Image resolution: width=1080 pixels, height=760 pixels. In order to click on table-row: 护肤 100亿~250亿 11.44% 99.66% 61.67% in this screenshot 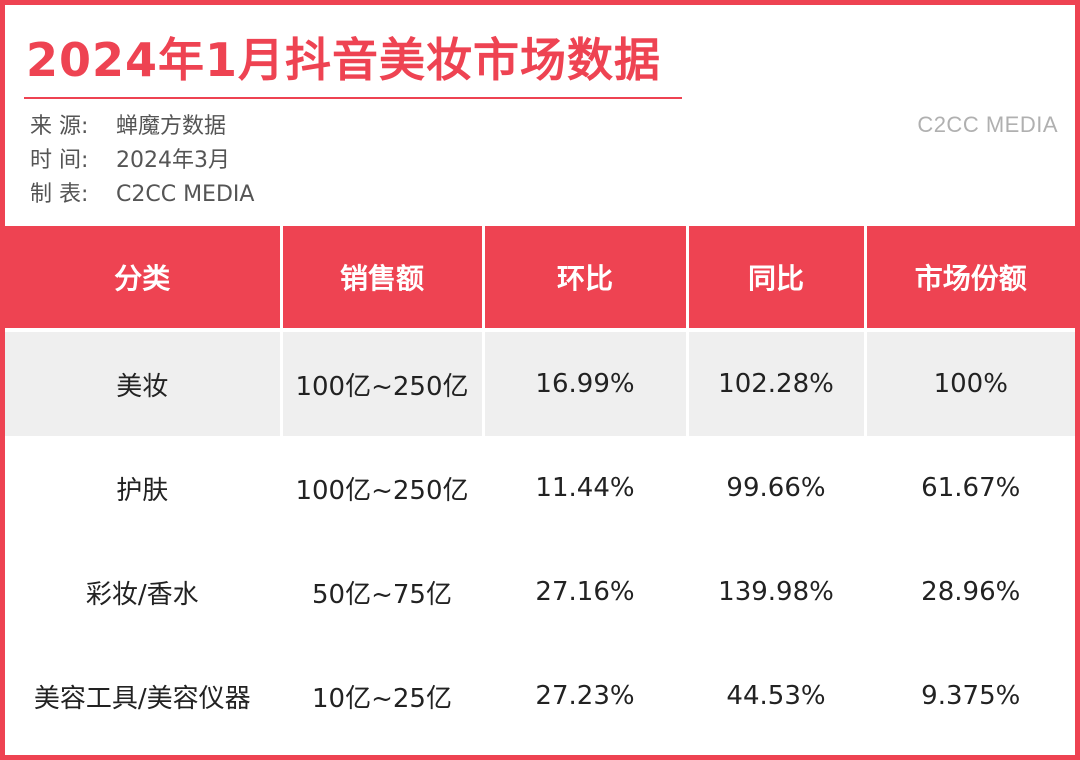, I will do `click(540, 488)`.